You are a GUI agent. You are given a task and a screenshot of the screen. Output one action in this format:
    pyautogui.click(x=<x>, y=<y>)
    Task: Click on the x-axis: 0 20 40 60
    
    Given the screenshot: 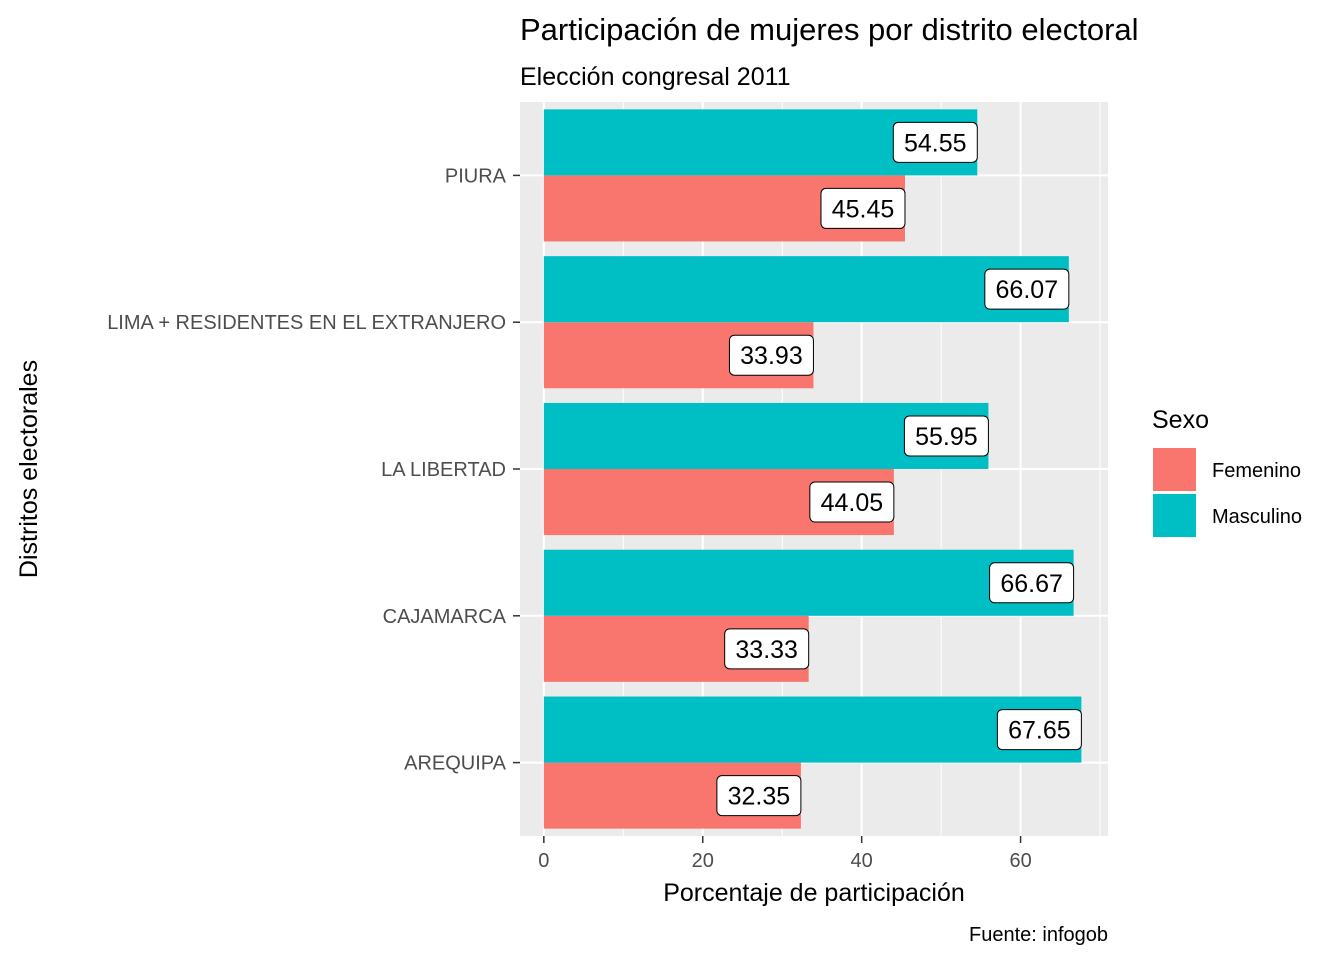 What is the action you would take?
    pyautogui.click(x=785, y=854)
    